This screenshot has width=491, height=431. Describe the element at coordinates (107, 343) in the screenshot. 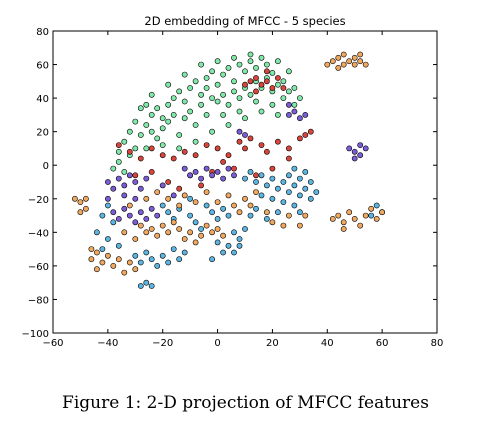

I see `x-tick-label: −40` at that location.